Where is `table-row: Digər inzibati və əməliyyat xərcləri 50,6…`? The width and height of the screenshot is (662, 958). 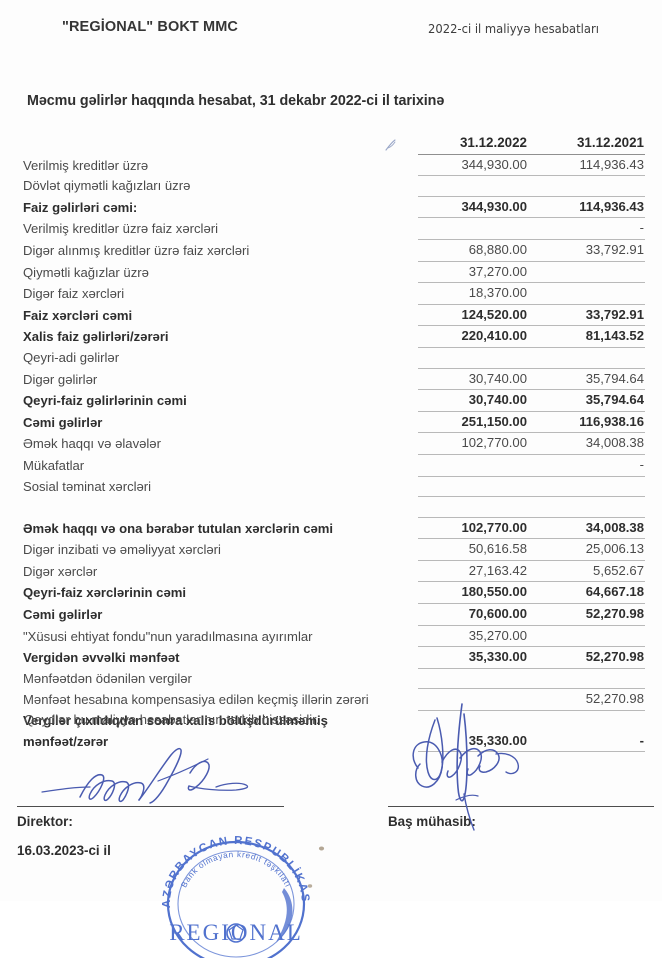 table-row: Digər inzibati və əməliyyat xərcləri 50,6… is located at coordinates (334, 550).